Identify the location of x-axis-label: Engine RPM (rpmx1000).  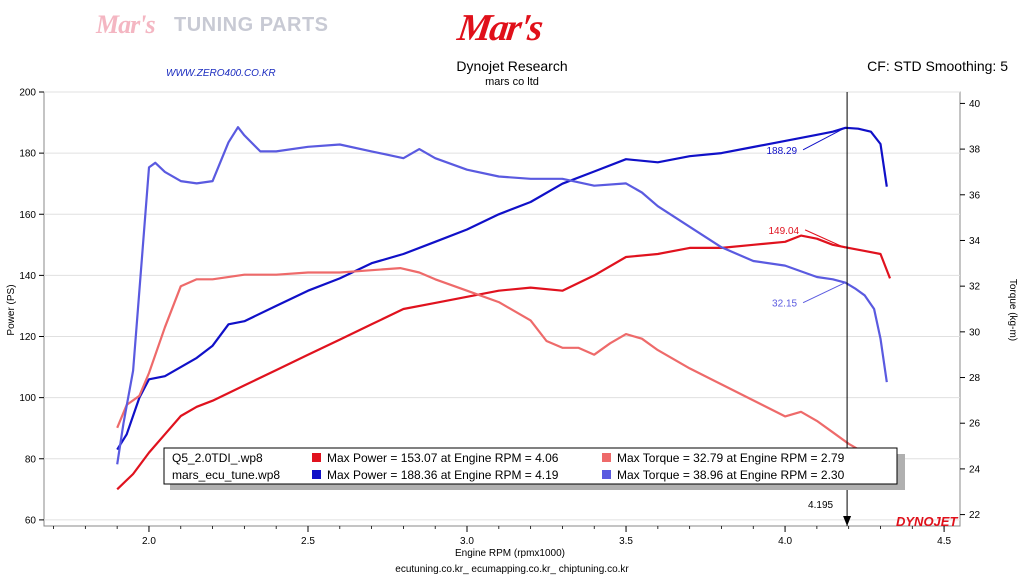
(510, 553).